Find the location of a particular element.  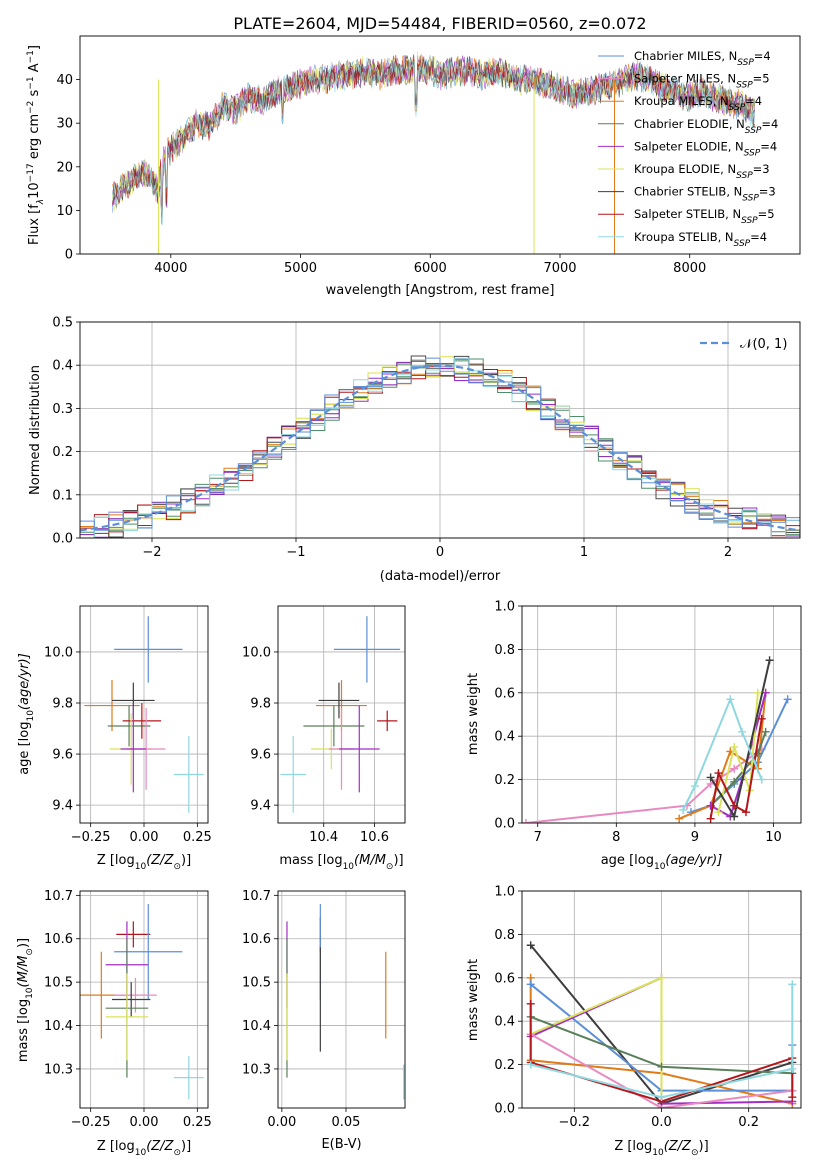

y-tick-label: 0.8 is located at coordinates (504, 650).